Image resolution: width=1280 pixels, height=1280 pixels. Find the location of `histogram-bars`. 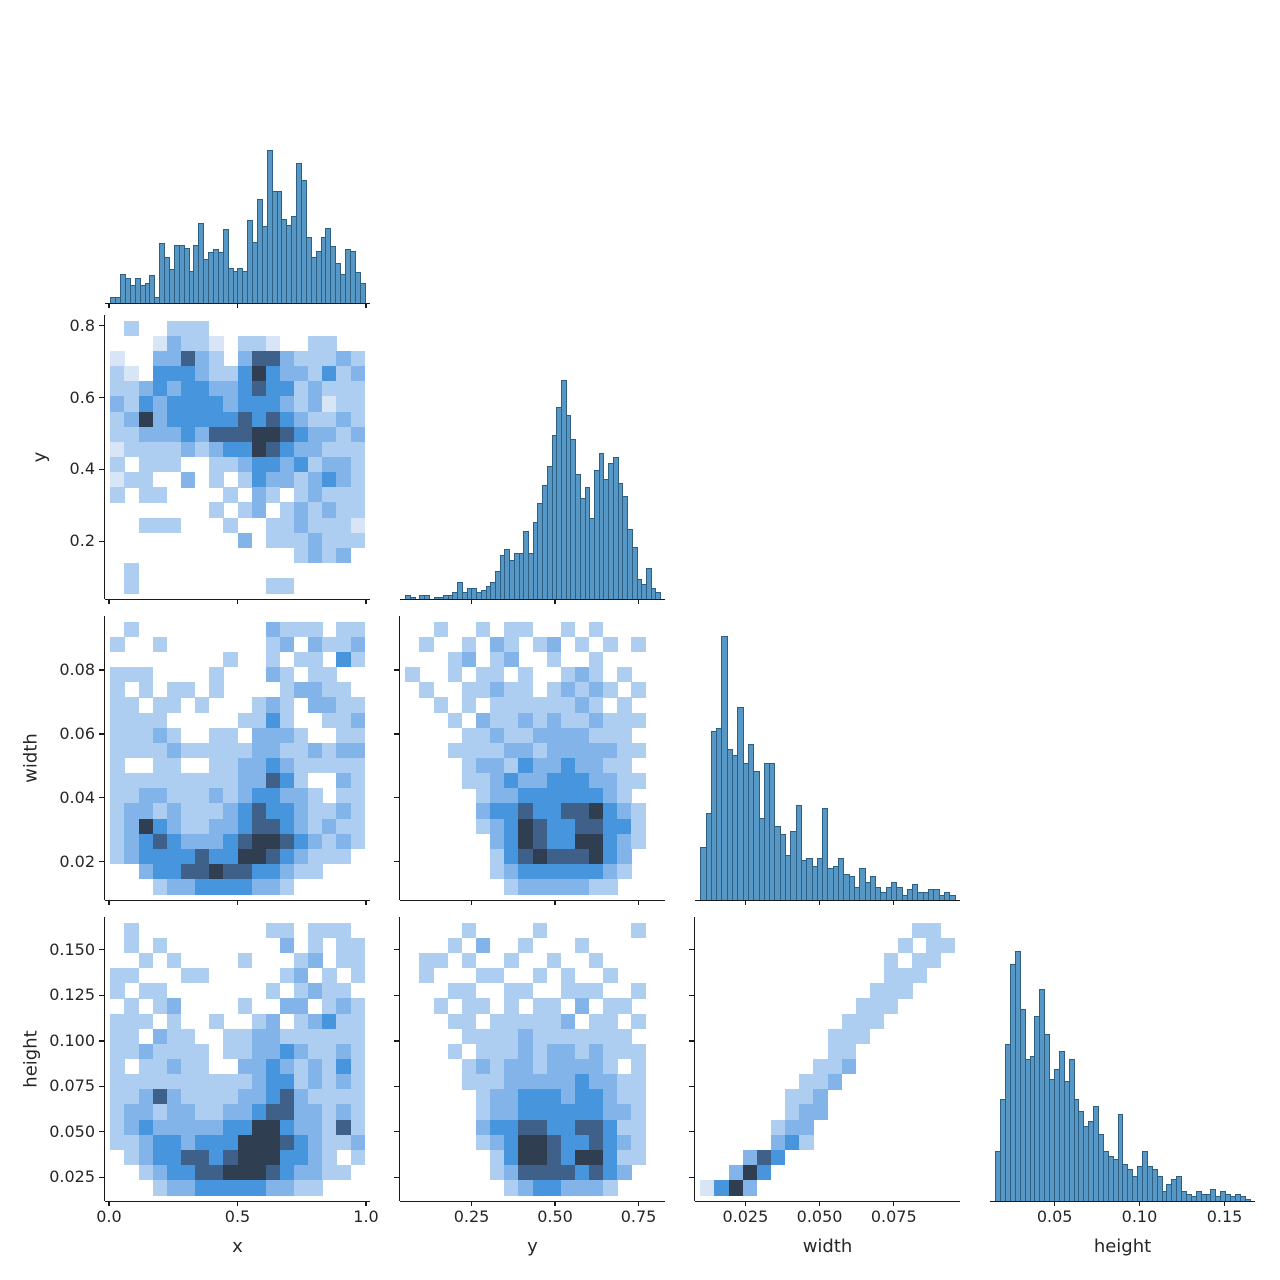

histogram-bars is located at coordinates (533, 457).